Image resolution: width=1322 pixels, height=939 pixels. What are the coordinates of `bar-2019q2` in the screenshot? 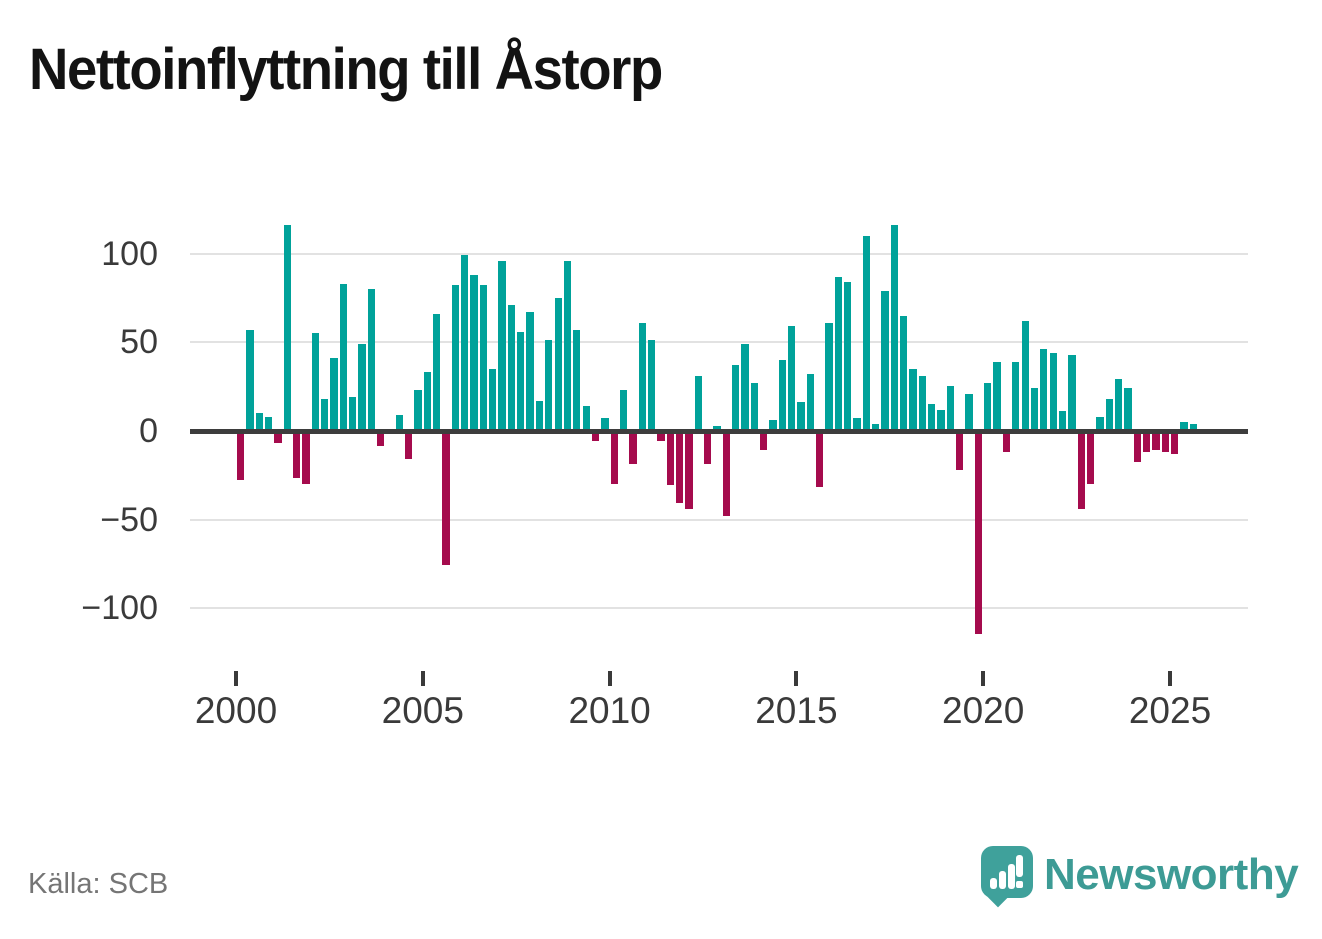 It's located at (960, 452).